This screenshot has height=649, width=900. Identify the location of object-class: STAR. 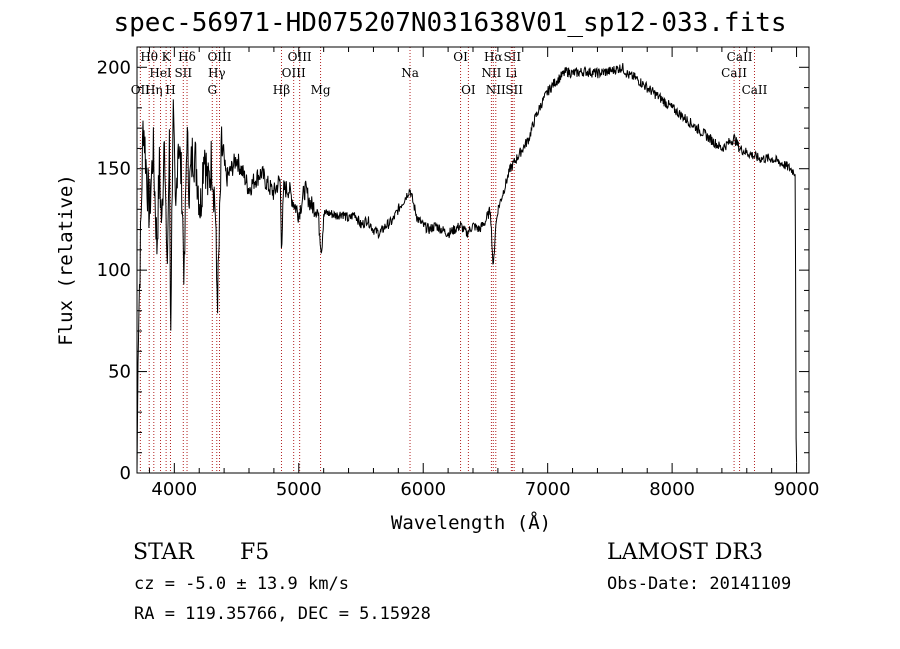
(163, 552).